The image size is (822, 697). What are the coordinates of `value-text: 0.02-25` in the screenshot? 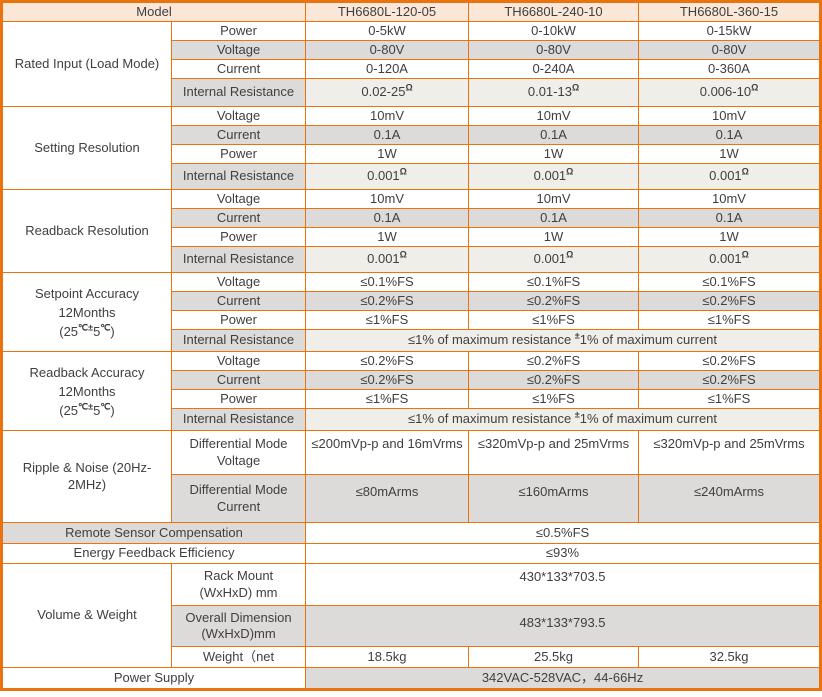 It's located at (383, 92).